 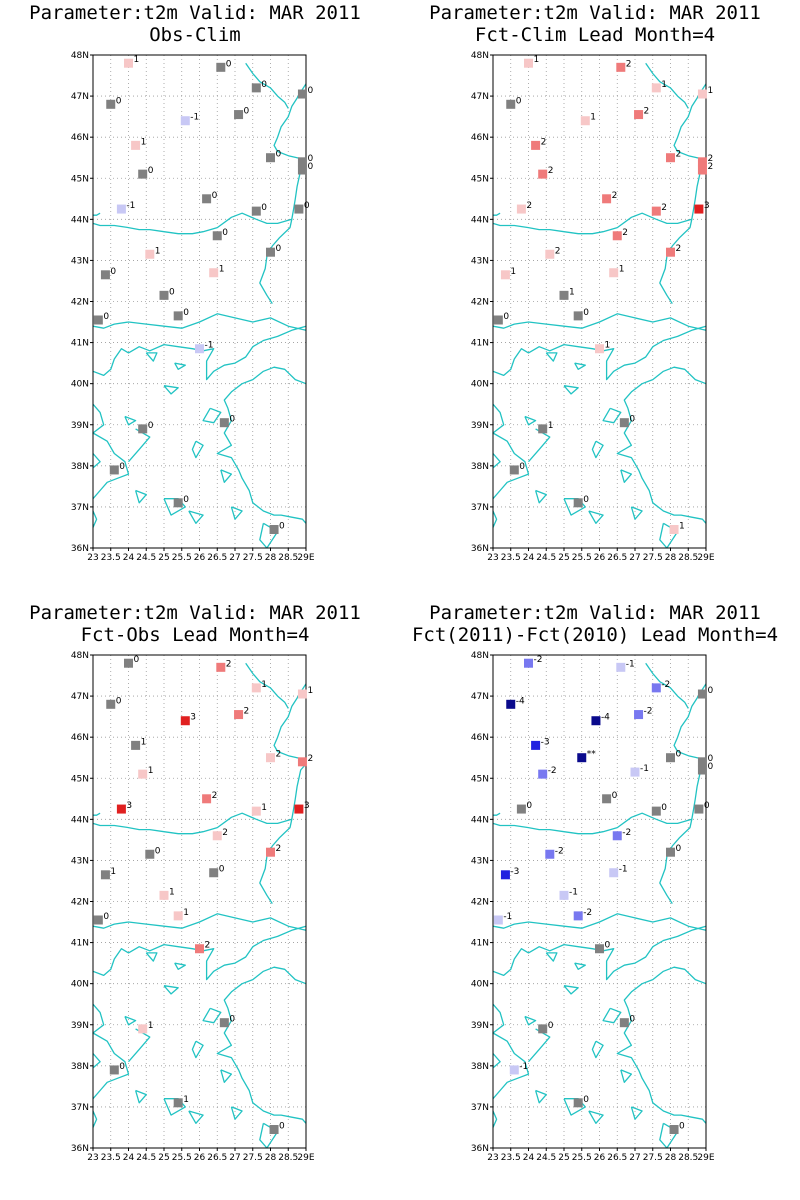 I want to click on station-value-label: -1, so click(x=523, y=1067).